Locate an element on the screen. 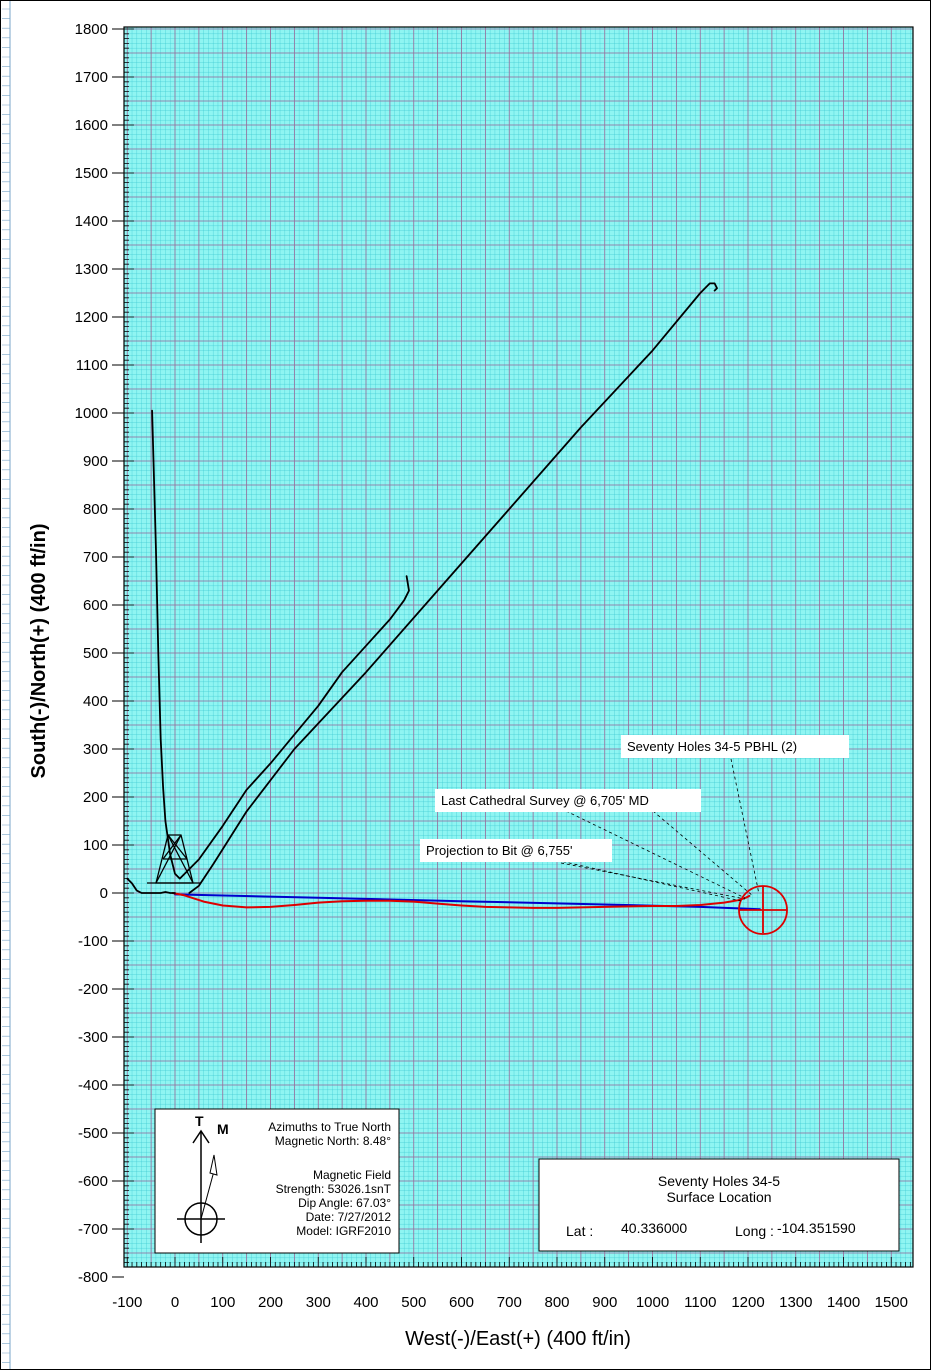 The width and height of the screenshot is (931, 1370). x-tick-label: 400 is located at coordinates (365, 1302).